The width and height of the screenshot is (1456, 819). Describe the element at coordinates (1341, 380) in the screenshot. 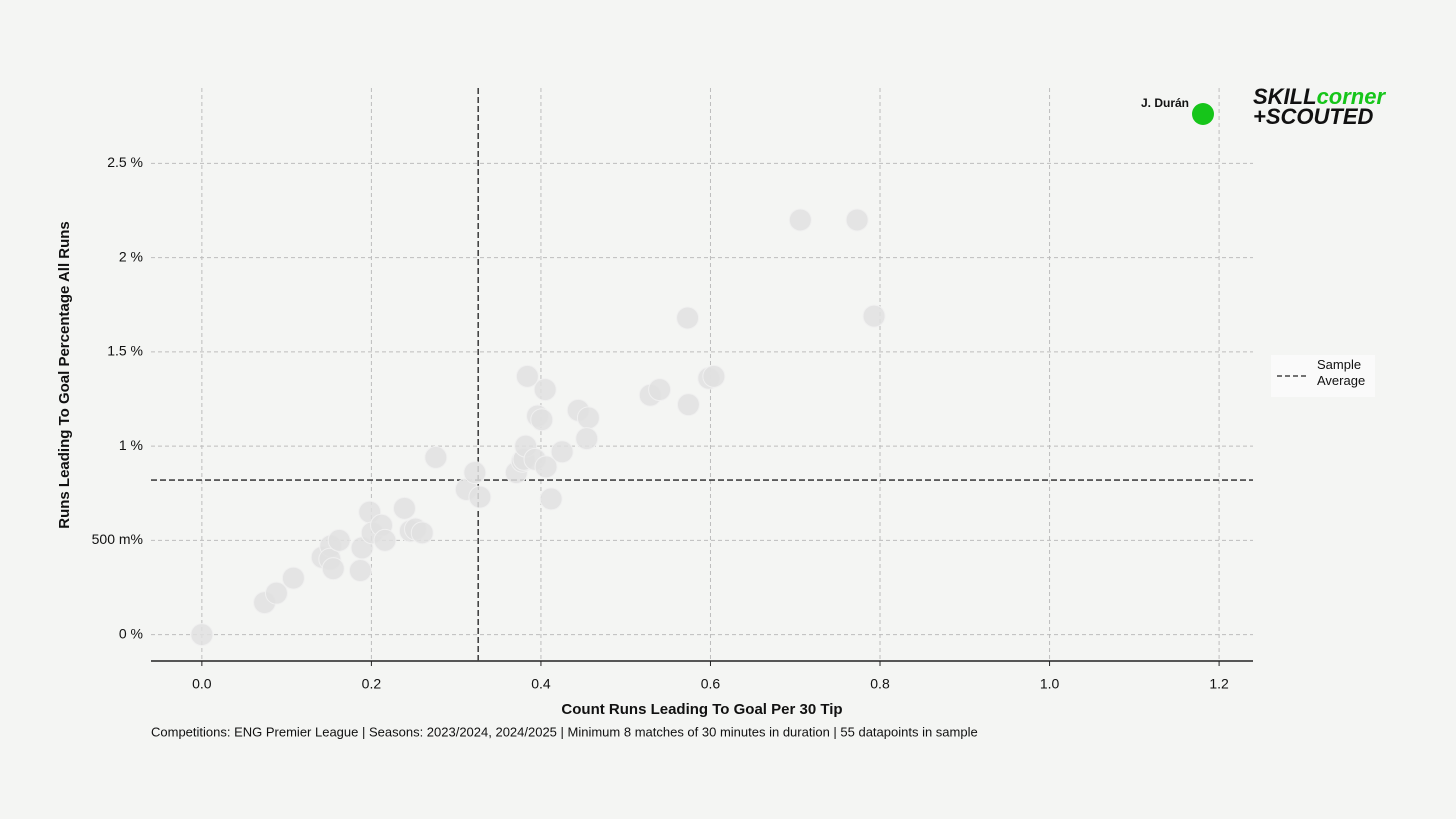

I see `legend-text: Average` at that location.